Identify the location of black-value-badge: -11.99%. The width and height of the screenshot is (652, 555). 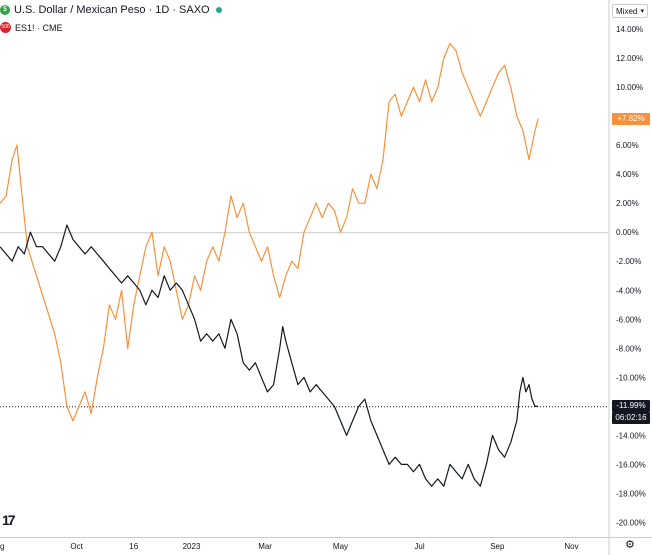
(631, 406).